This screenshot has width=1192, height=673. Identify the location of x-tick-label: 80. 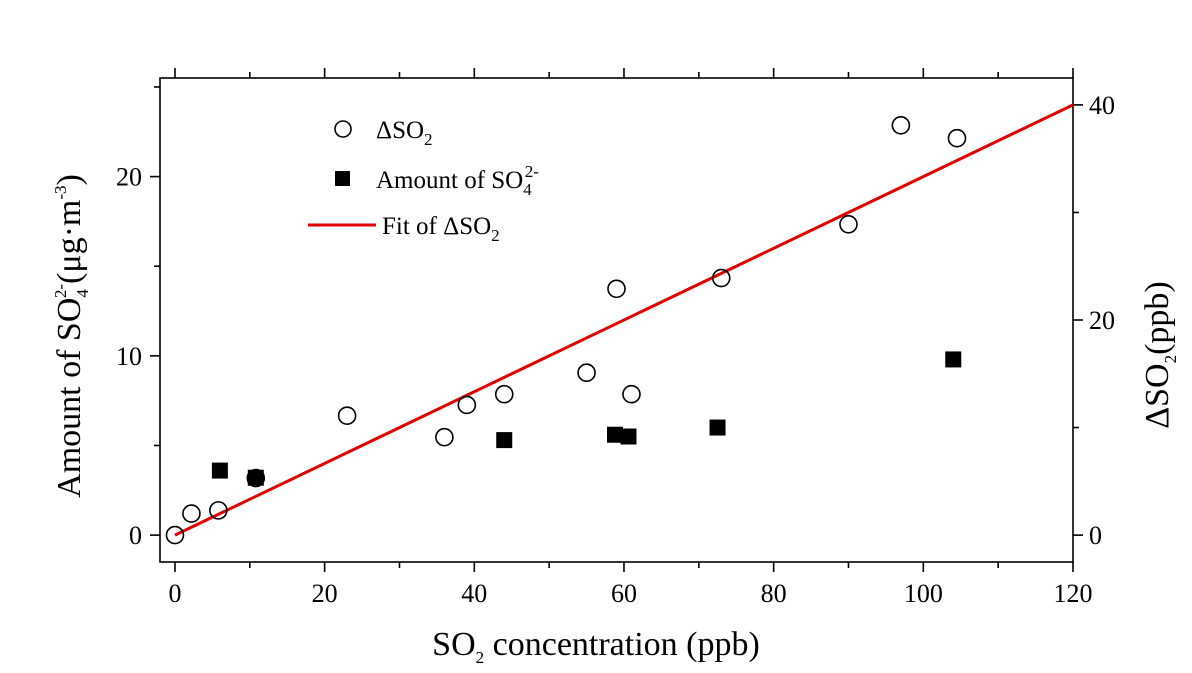
(774, 593).